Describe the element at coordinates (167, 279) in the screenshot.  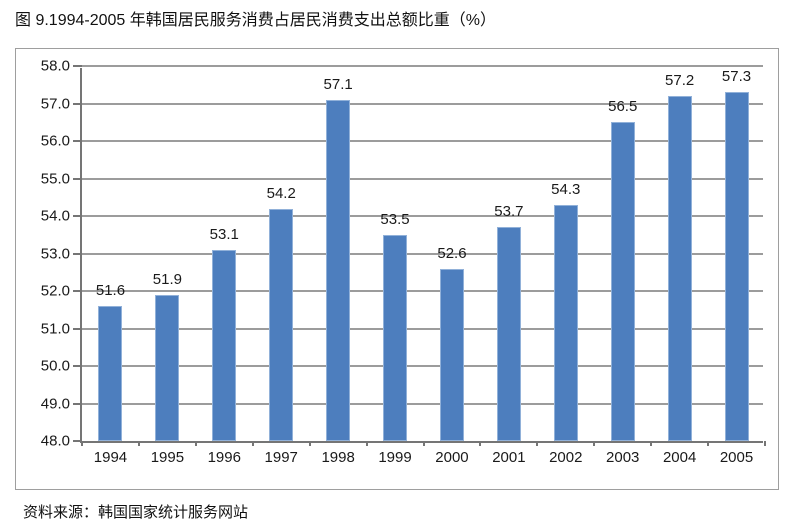
I see `bar-value-label: 51.9` at that location.